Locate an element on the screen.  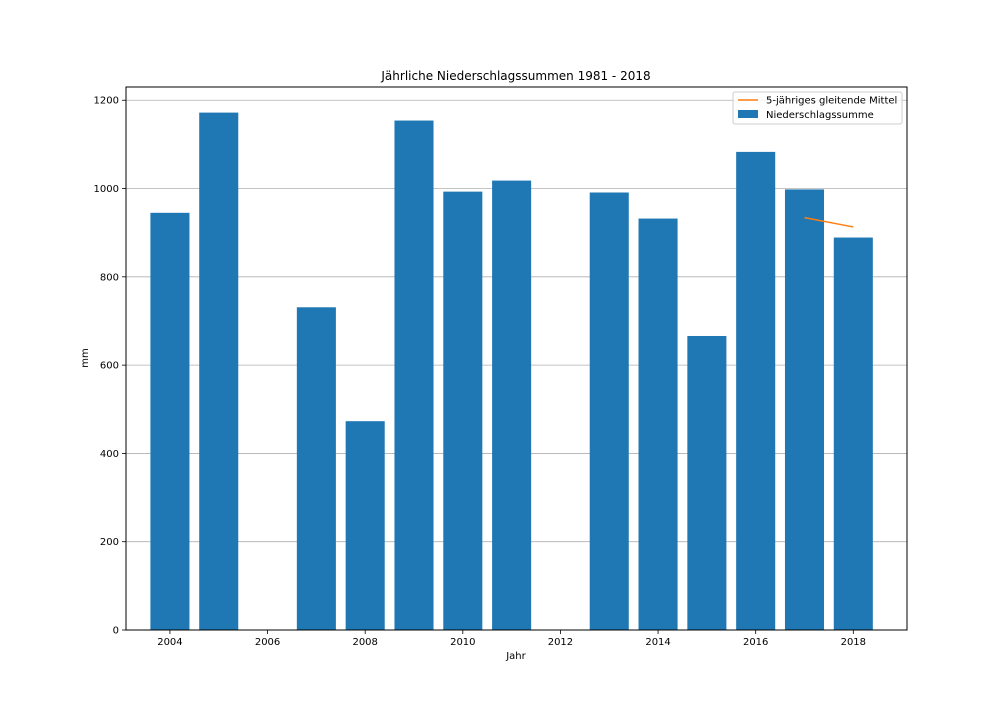
x-tick-label: 2010 is located at coordinates (462, 642).